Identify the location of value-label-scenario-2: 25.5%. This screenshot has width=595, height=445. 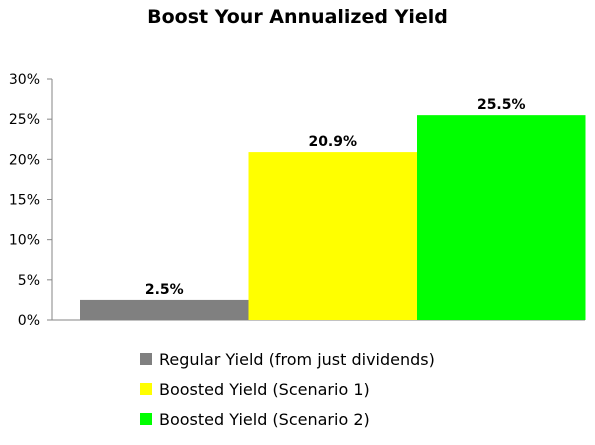
(501, 105).